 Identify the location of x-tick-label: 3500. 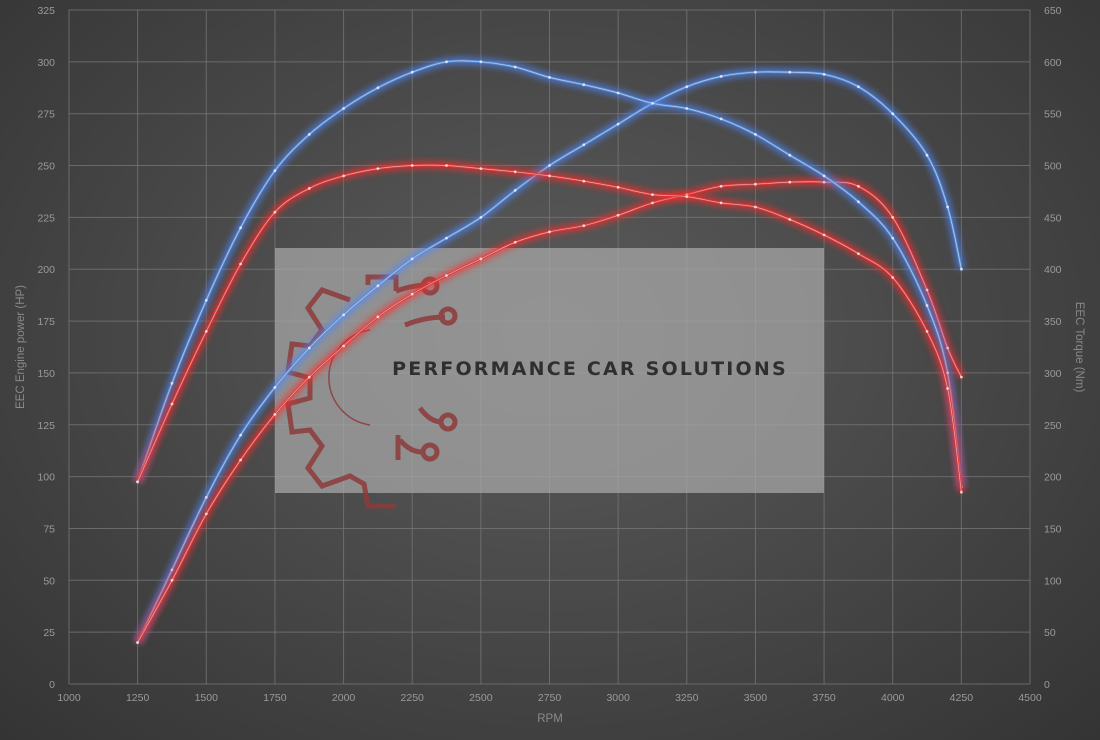
(756, 698).